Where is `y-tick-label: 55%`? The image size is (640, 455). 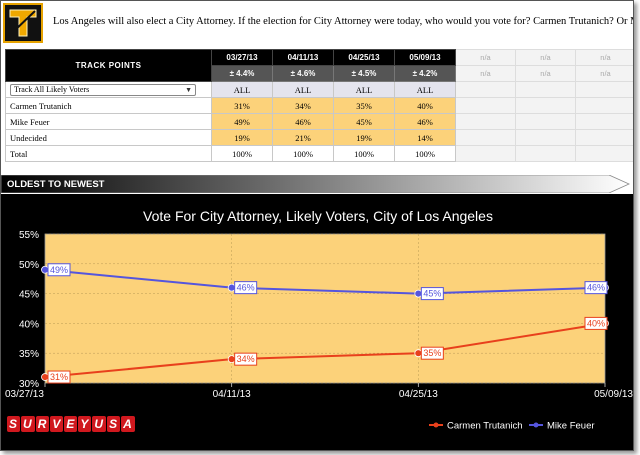 y-tick-label: 55% is located at coordinates (29, 235).